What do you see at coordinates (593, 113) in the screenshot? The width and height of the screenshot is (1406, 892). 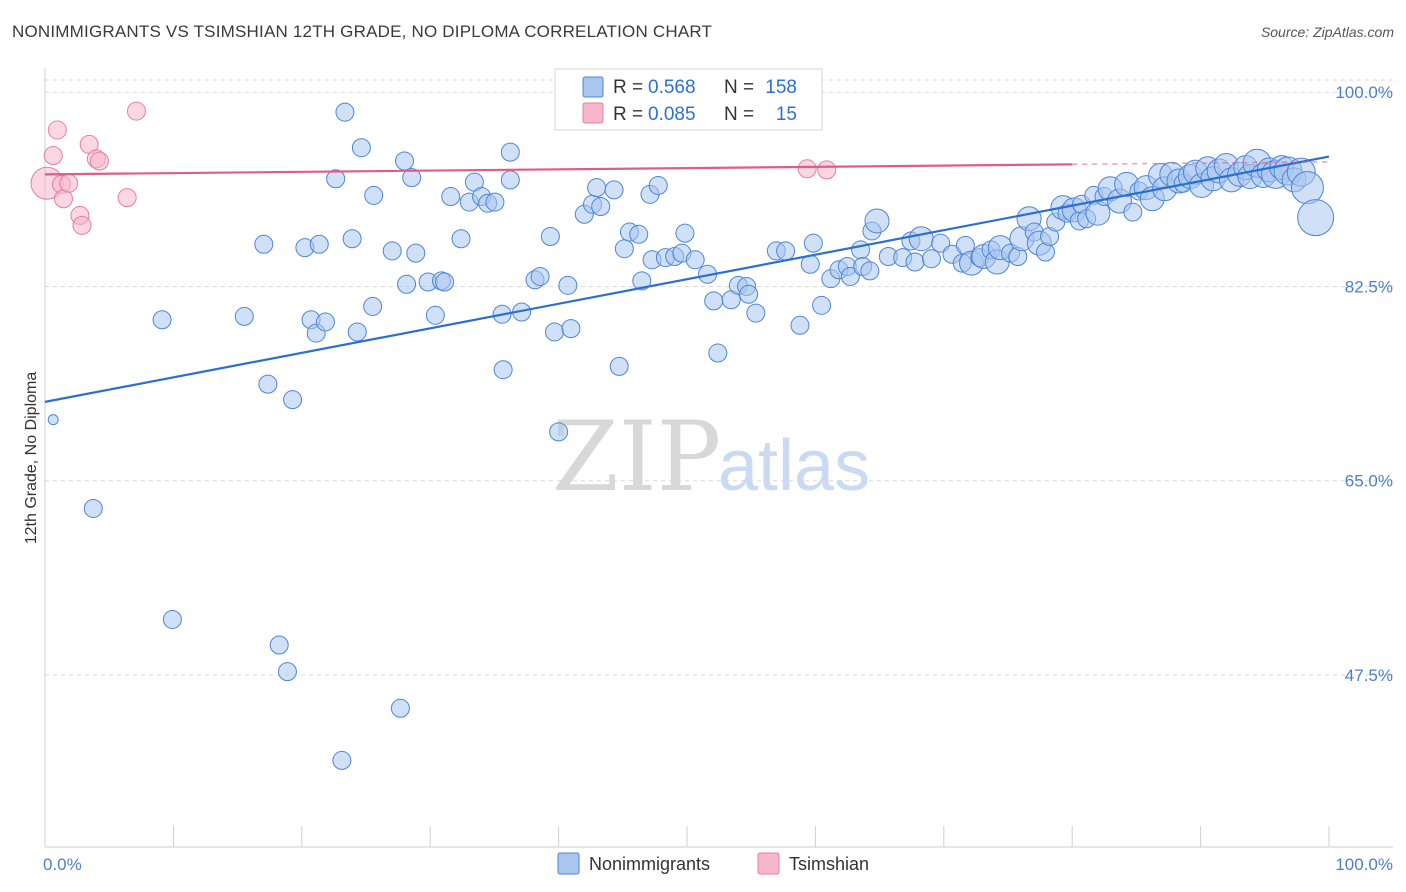 I see `legend-swatch-tsimshian` at bounding box center [593, 113].